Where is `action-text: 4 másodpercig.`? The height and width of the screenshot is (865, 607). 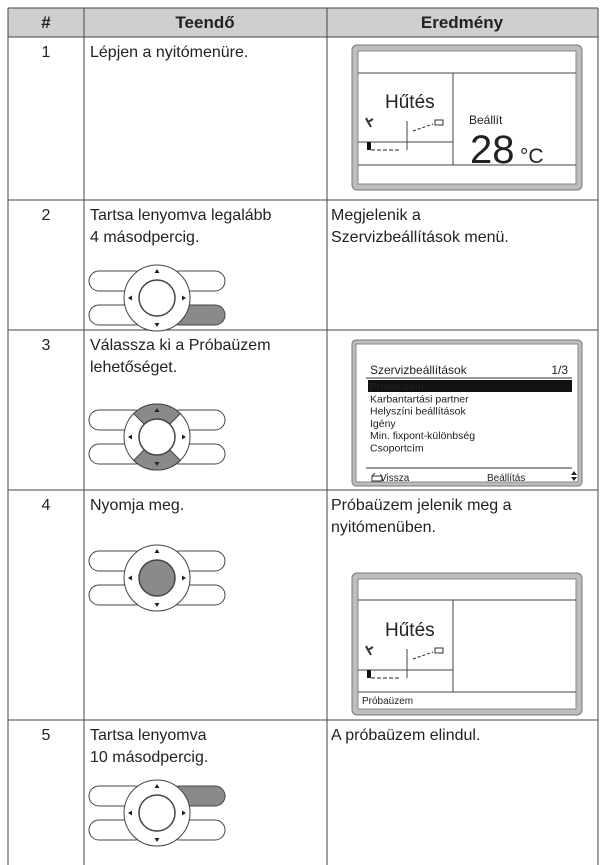
action-text: 4 másodpercig. is located at coordinates (144, 237).